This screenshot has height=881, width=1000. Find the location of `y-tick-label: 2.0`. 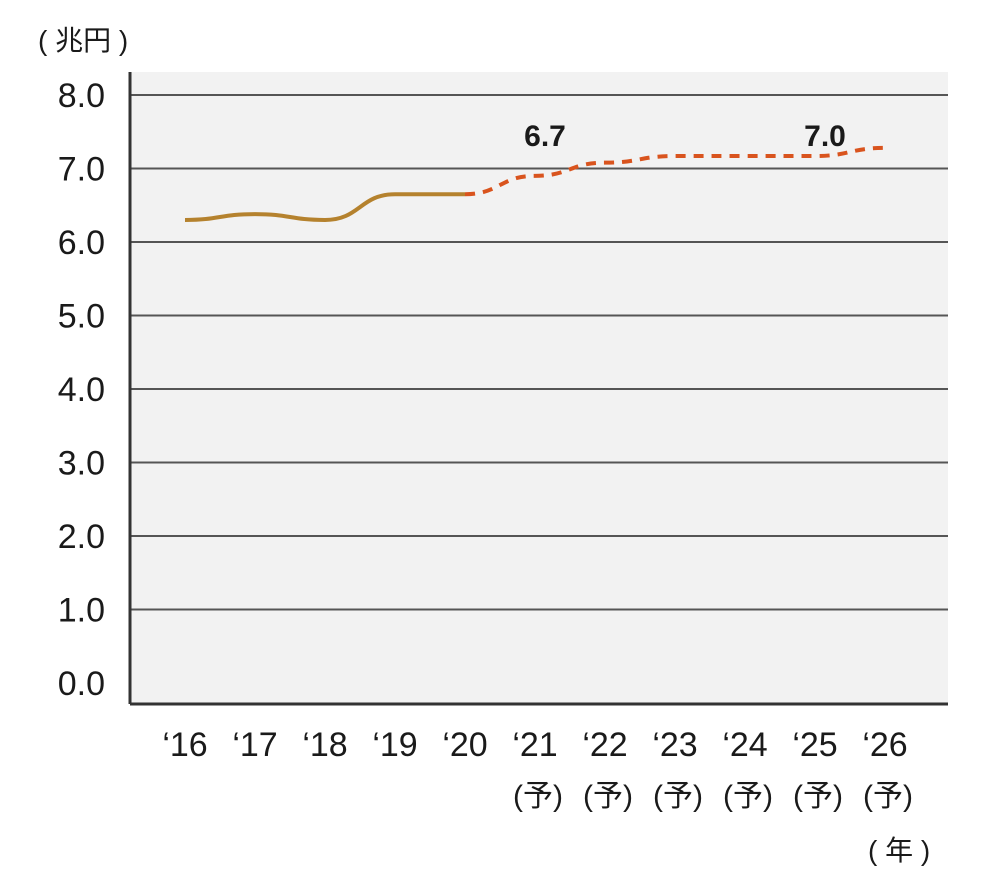

y-tick-label: 2.0 is located at coordinates (81, 537).